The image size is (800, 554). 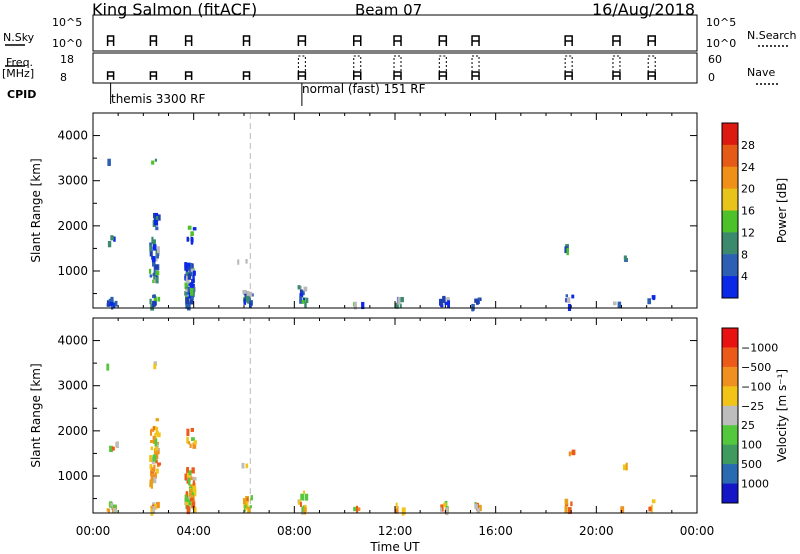 What do you see at coordinates (748, 145) in the screenshot?
I see `power-colorbar-tick: 28` at bounding box center [748, 145].